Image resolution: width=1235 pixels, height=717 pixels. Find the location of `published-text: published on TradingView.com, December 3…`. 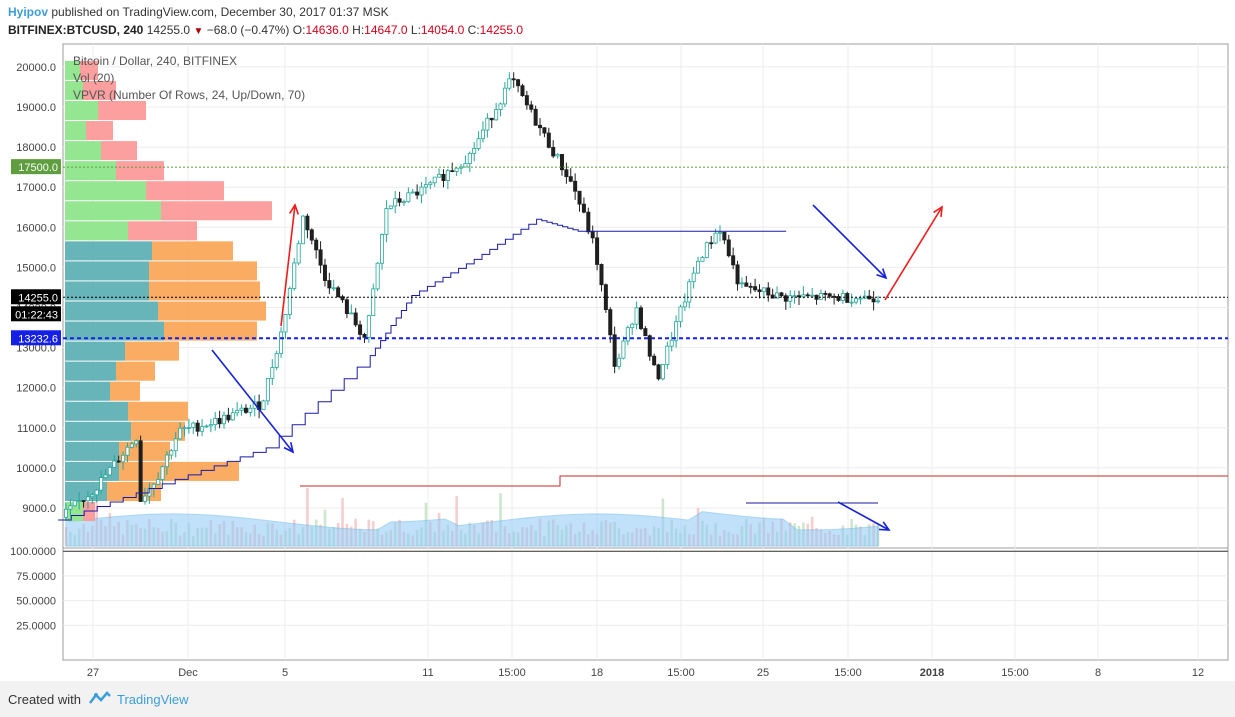

published-text: published on TradingView.com, December 3… is located at coordinates (220, 12).